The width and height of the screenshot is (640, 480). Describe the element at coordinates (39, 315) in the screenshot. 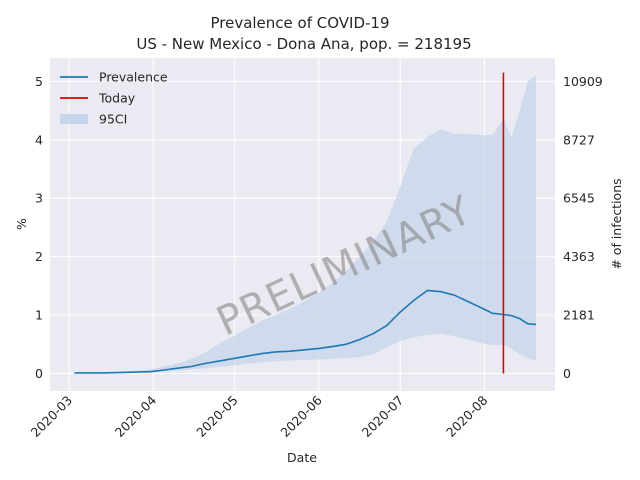

I see `y-tick-label: 1` at that location.